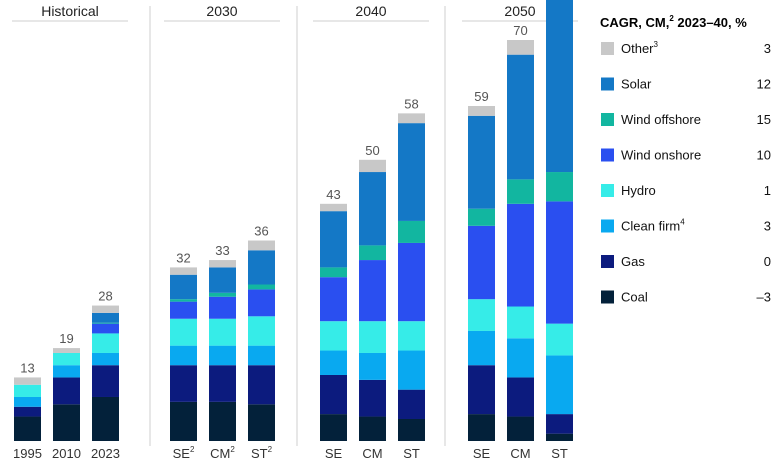  I want to click on bar-group-historical: Historical 13 1995 19 2010 28 2023, so click(70, 232).